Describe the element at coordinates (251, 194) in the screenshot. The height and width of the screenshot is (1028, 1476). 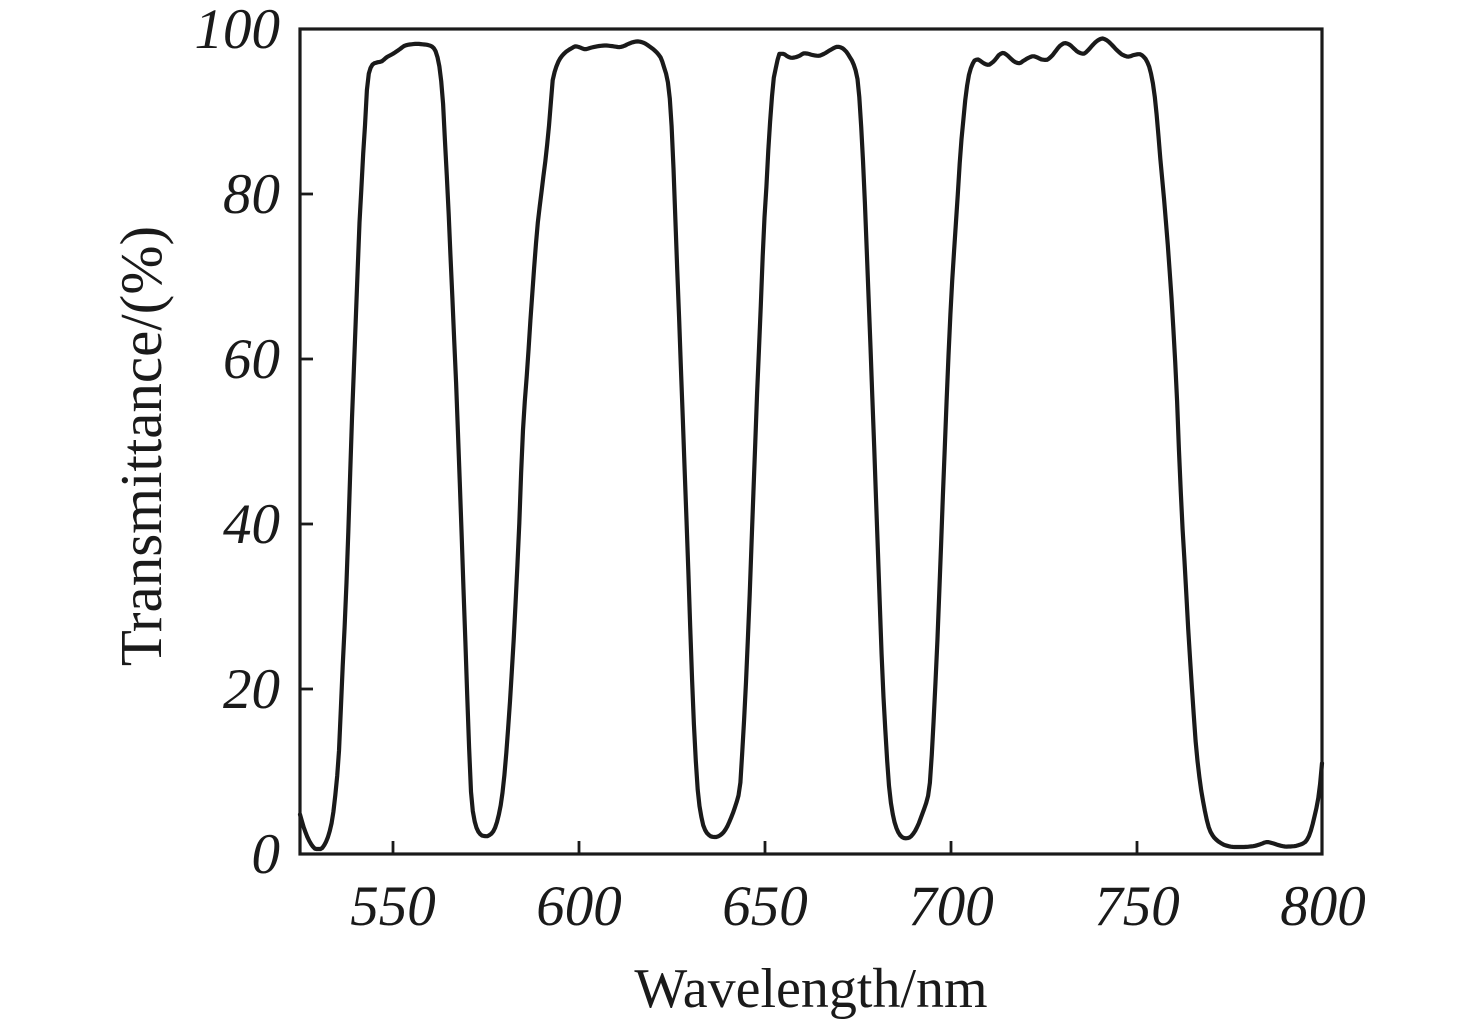
I see `svg-text: 80` at that location.